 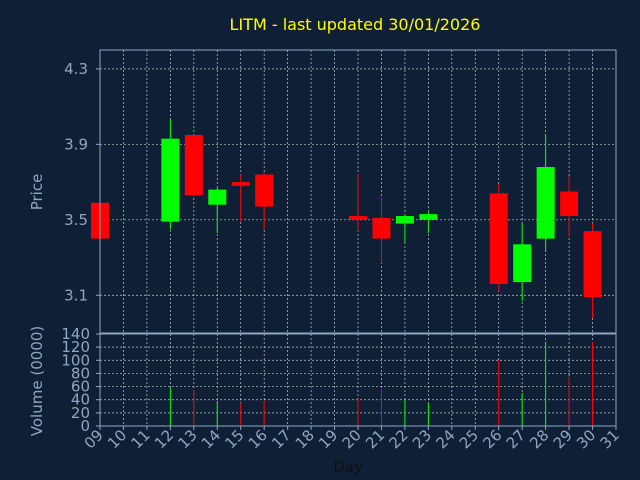 I want to click on x-tick-label: 15, so click(x=234, y=439).